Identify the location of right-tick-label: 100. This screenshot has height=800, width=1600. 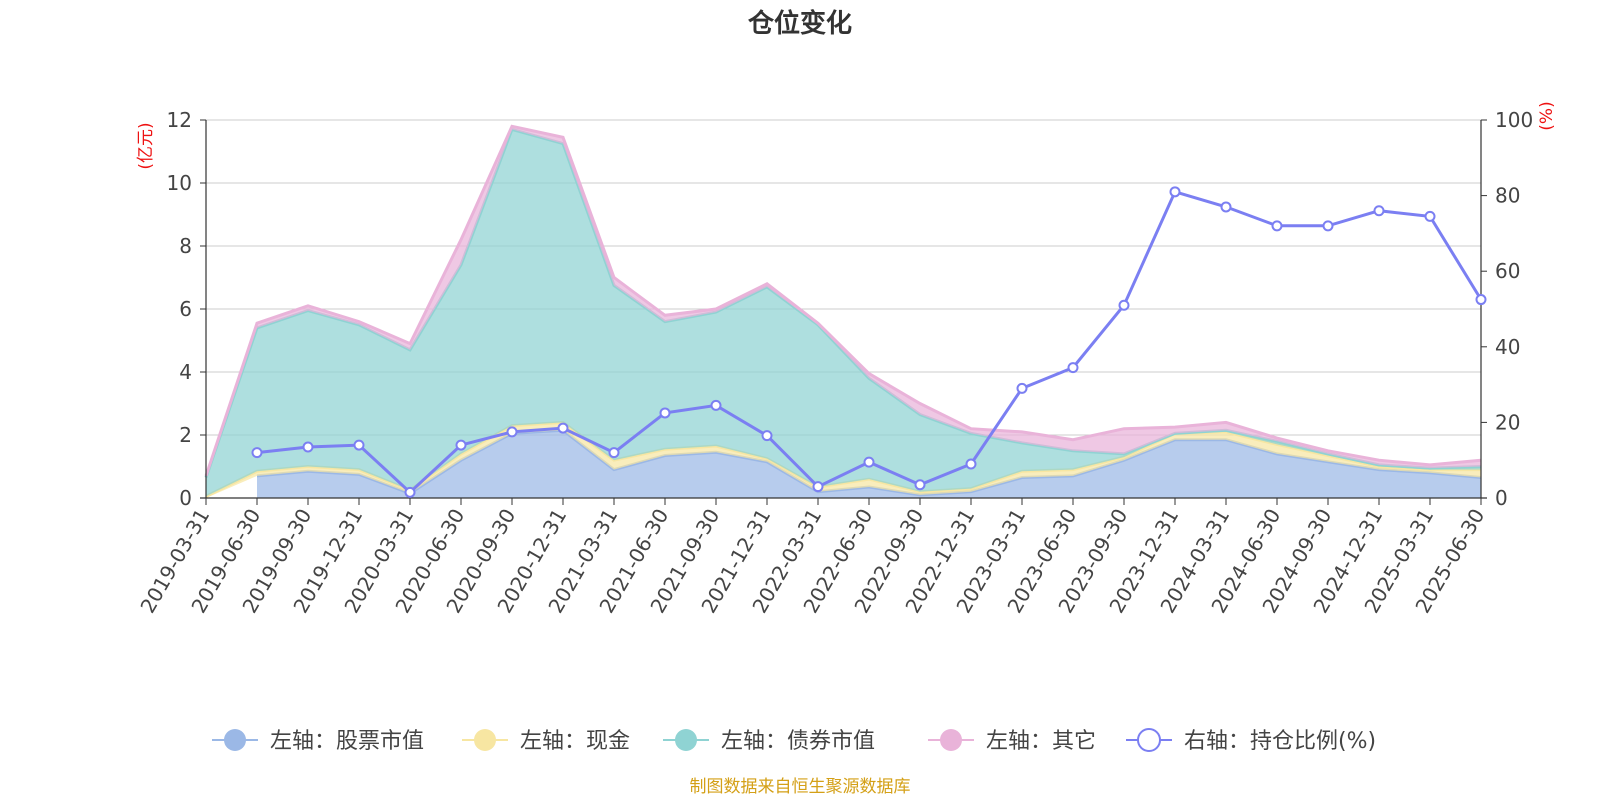
(1514, 120).